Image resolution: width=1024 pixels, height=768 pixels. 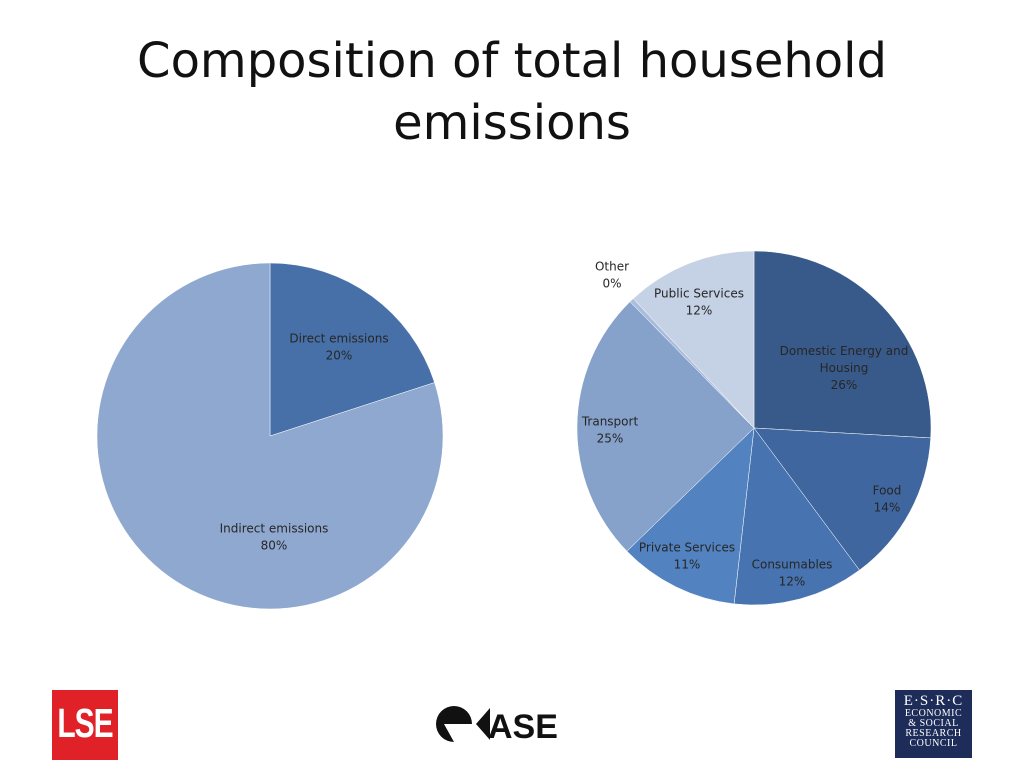 What do you see at coordinates (792, 573) in the screenshot?
I see `slice-label-consumables: Consumables 12%` at bounding box center [792, 573].